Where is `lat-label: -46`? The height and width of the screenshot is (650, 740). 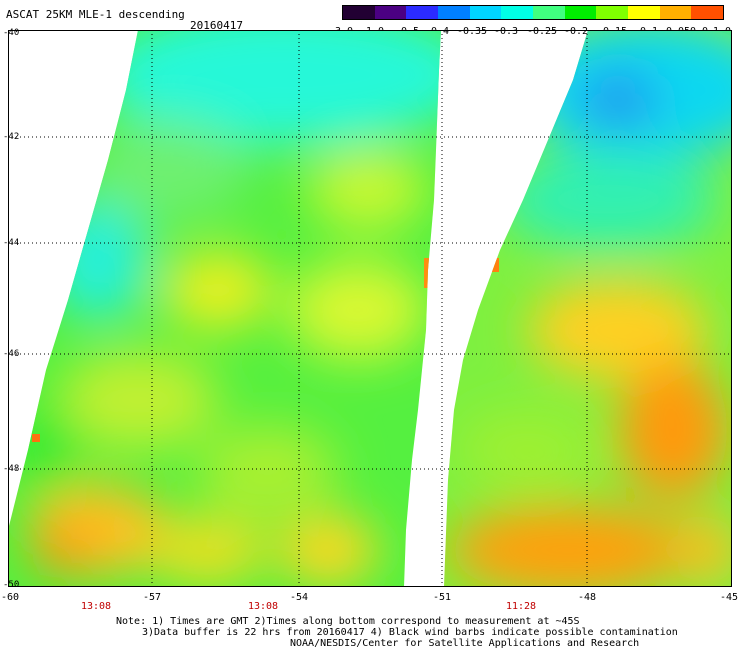
lat-label: -46 is located at coordinates (11, 354).